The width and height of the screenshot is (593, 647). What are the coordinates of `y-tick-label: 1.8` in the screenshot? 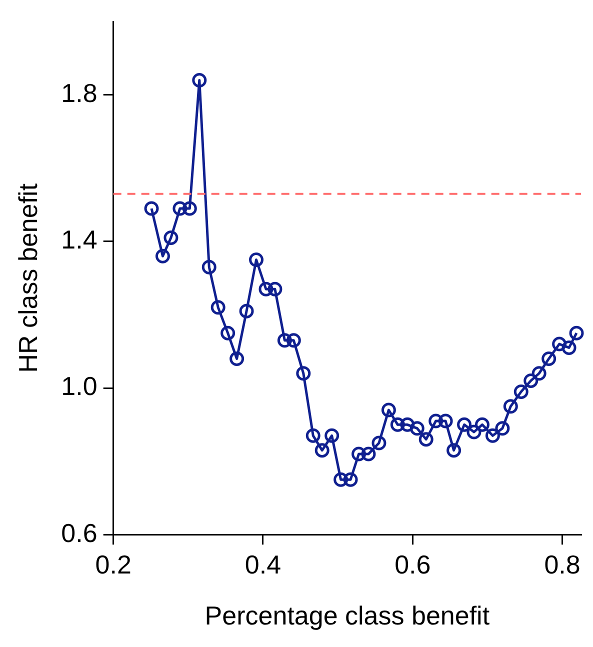 It's located at (79, 93).